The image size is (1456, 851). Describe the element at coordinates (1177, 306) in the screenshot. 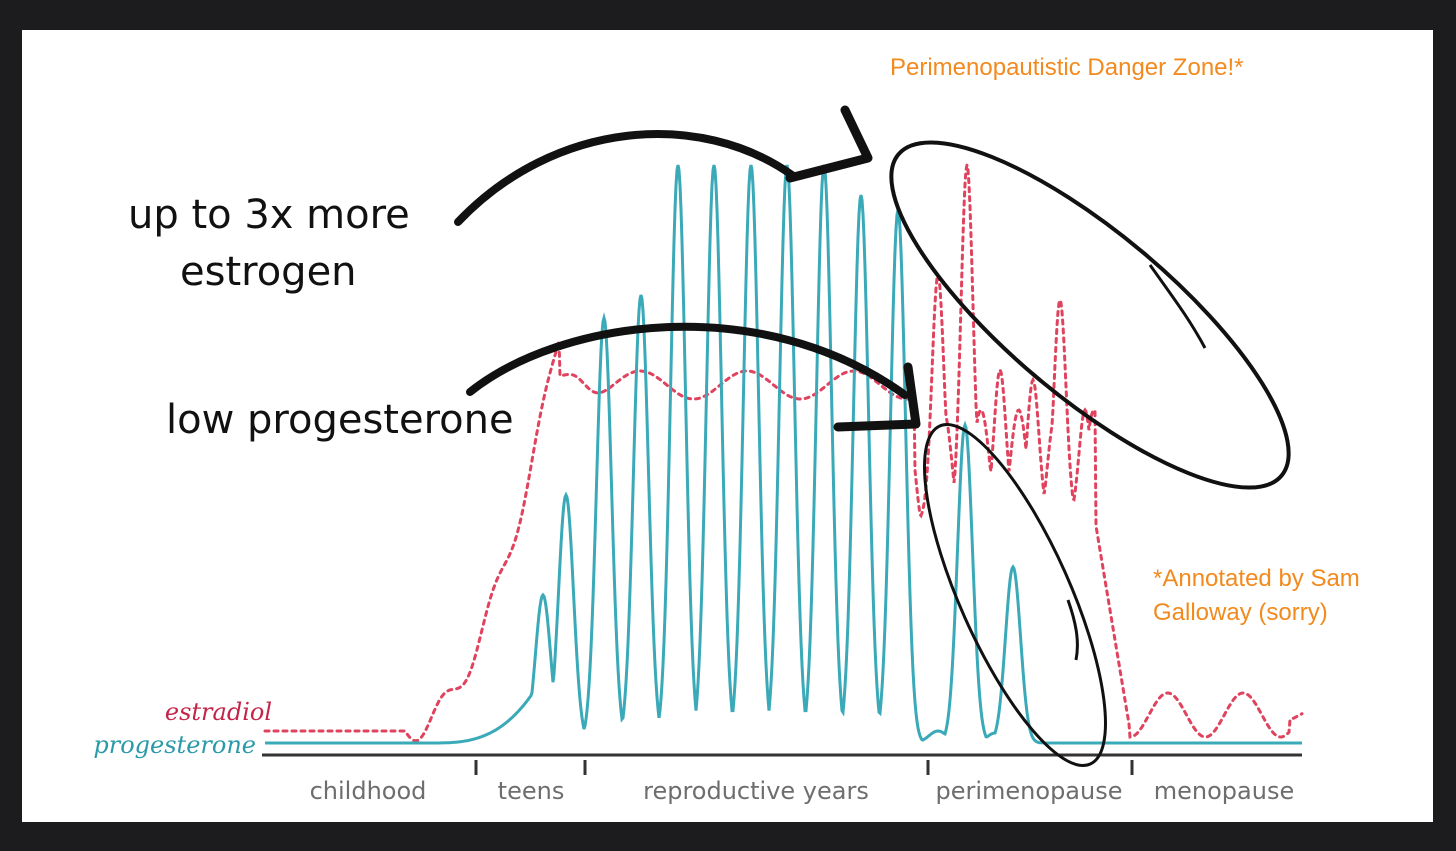

I see `danger-zone-ellipse-tick` at that location.